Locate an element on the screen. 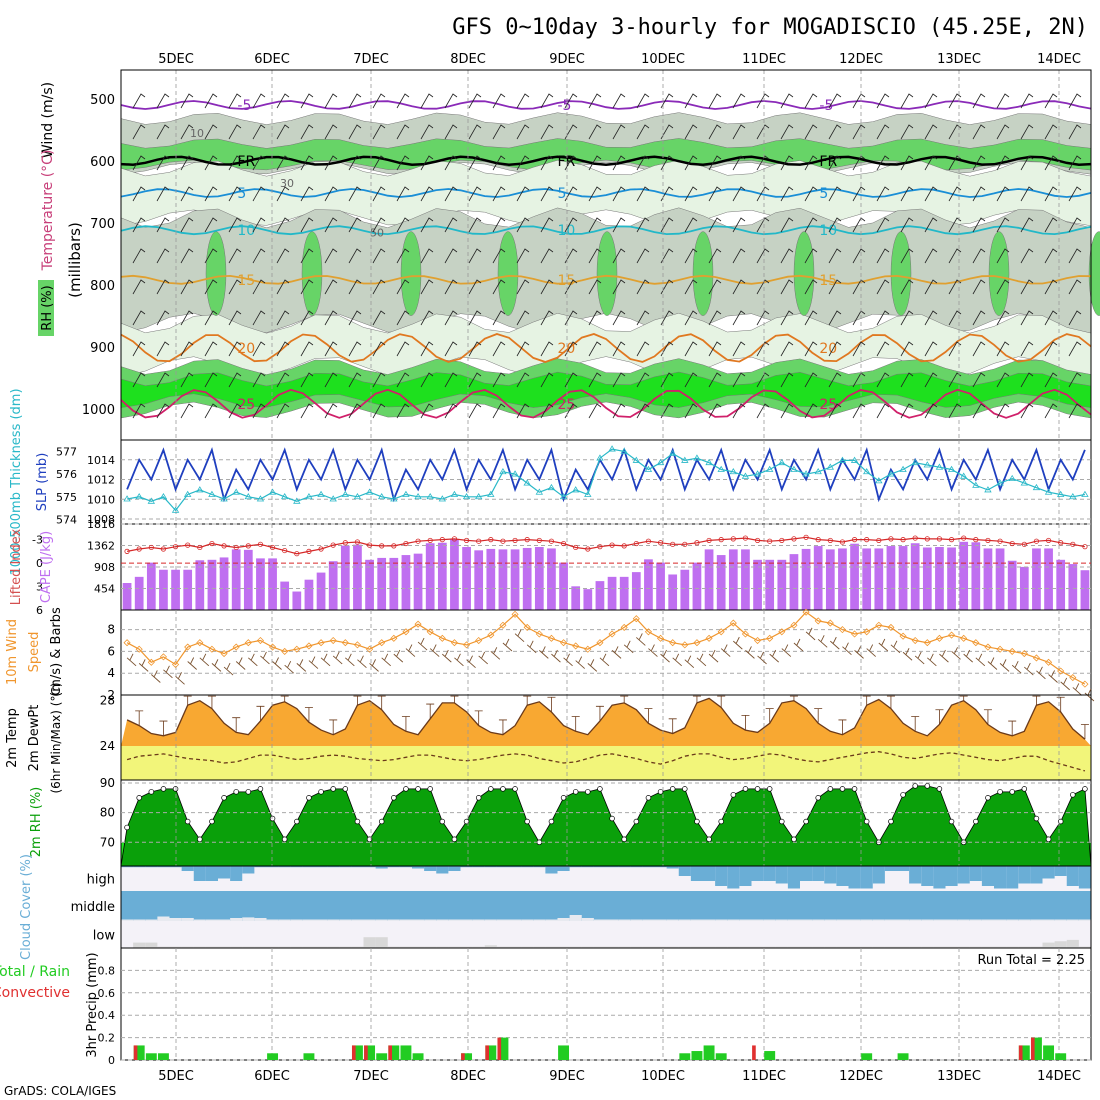  isotherm-label-1-1: FR is located at coordinates (567, 162).